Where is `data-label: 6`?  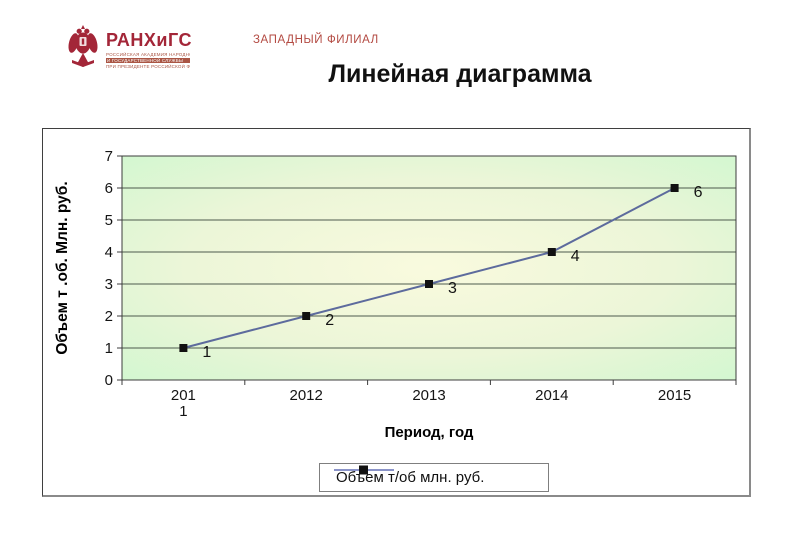
data-label: 6 is located at coordinates (698, 192).